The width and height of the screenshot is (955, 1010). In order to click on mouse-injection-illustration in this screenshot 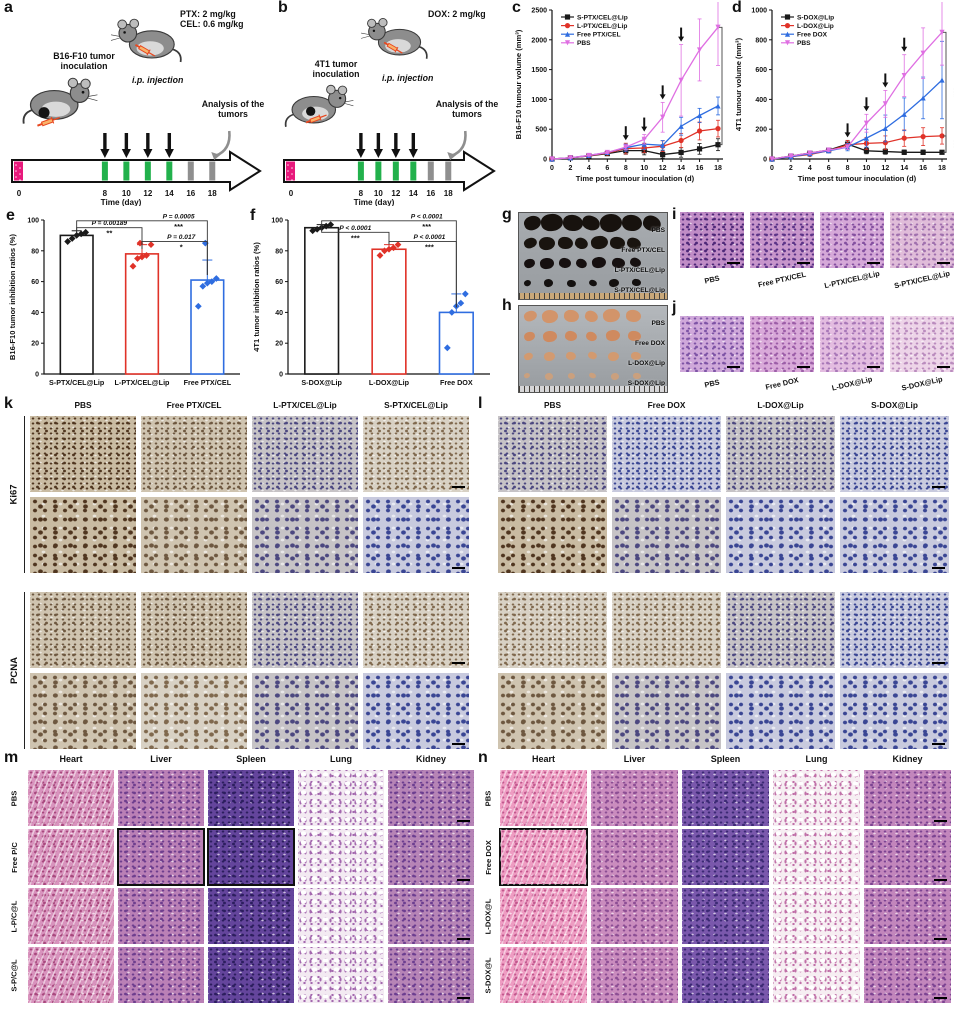, I will do `click(394, 38)`.